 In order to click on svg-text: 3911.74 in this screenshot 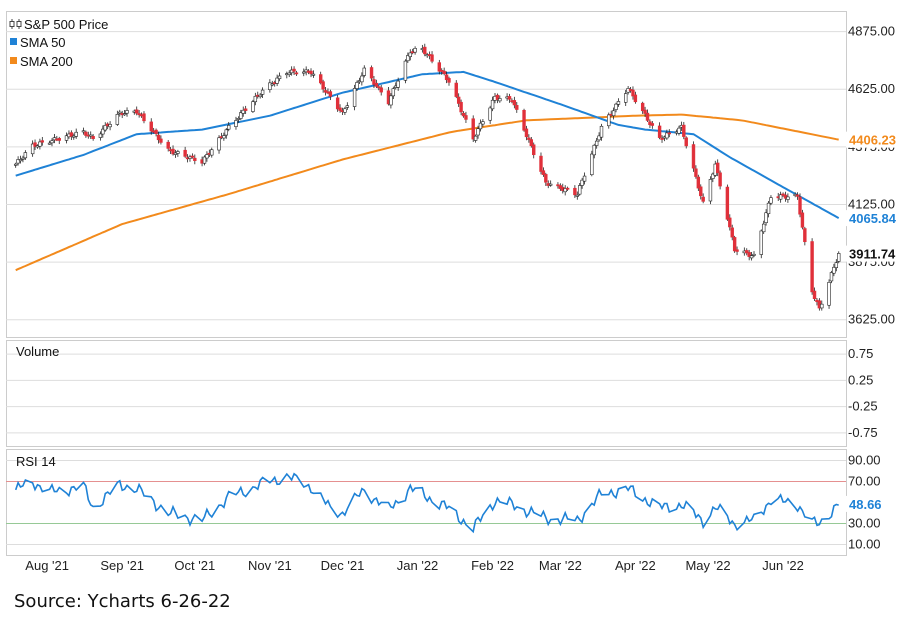, I will do `click(872, 254)`.